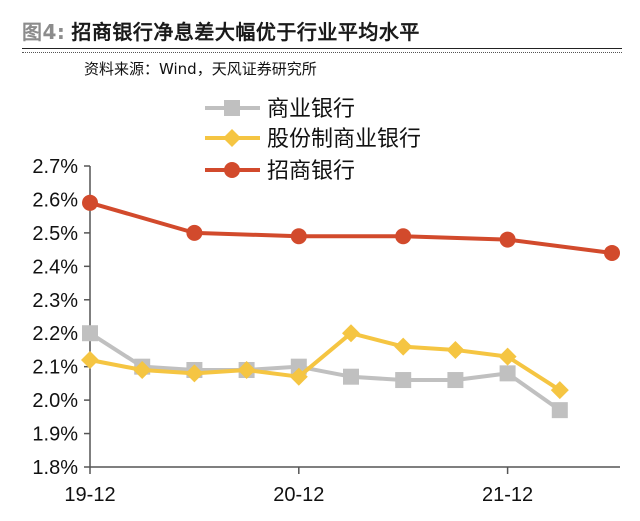 This screenshot has height=521, width=640. Describe the element at coordinates (245, 32) in the screenshot. I see `figure-title-text: 招商银行净息差大幅优于行业平均水平` at that location.